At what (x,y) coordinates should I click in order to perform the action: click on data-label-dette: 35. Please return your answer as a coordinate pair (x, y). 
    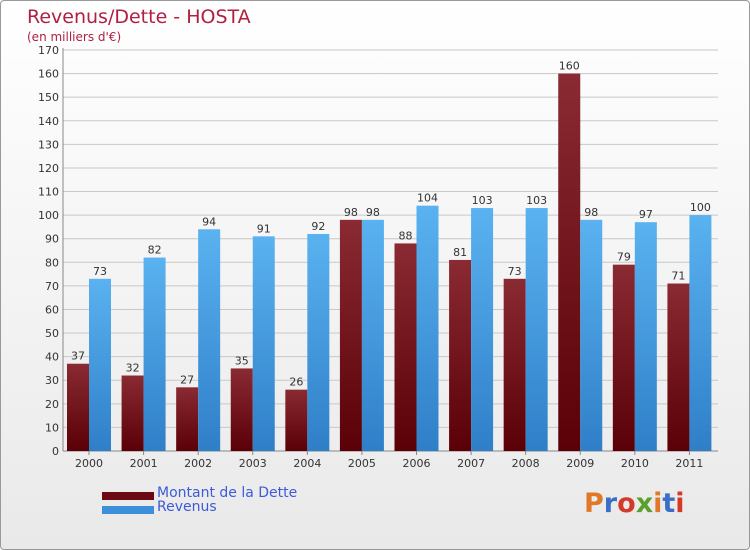
    Looking at the image, I should click on (242, 360).